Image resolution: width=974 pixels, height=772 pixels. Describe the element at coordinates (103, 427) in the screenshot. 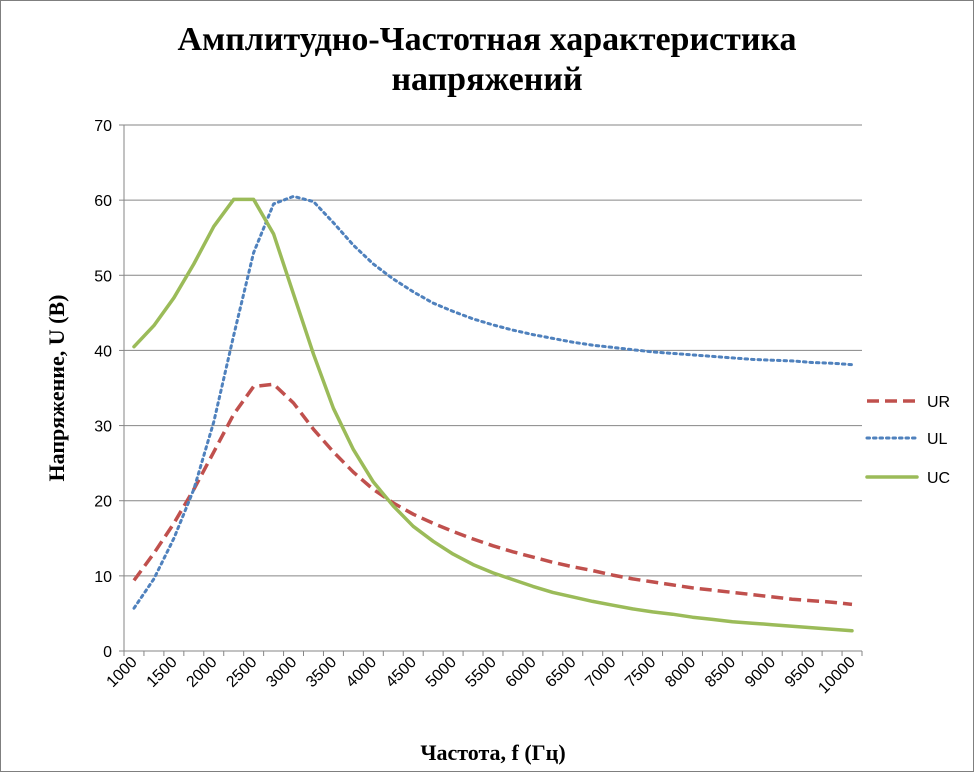

I see `y-tick-label: 30` at that location.